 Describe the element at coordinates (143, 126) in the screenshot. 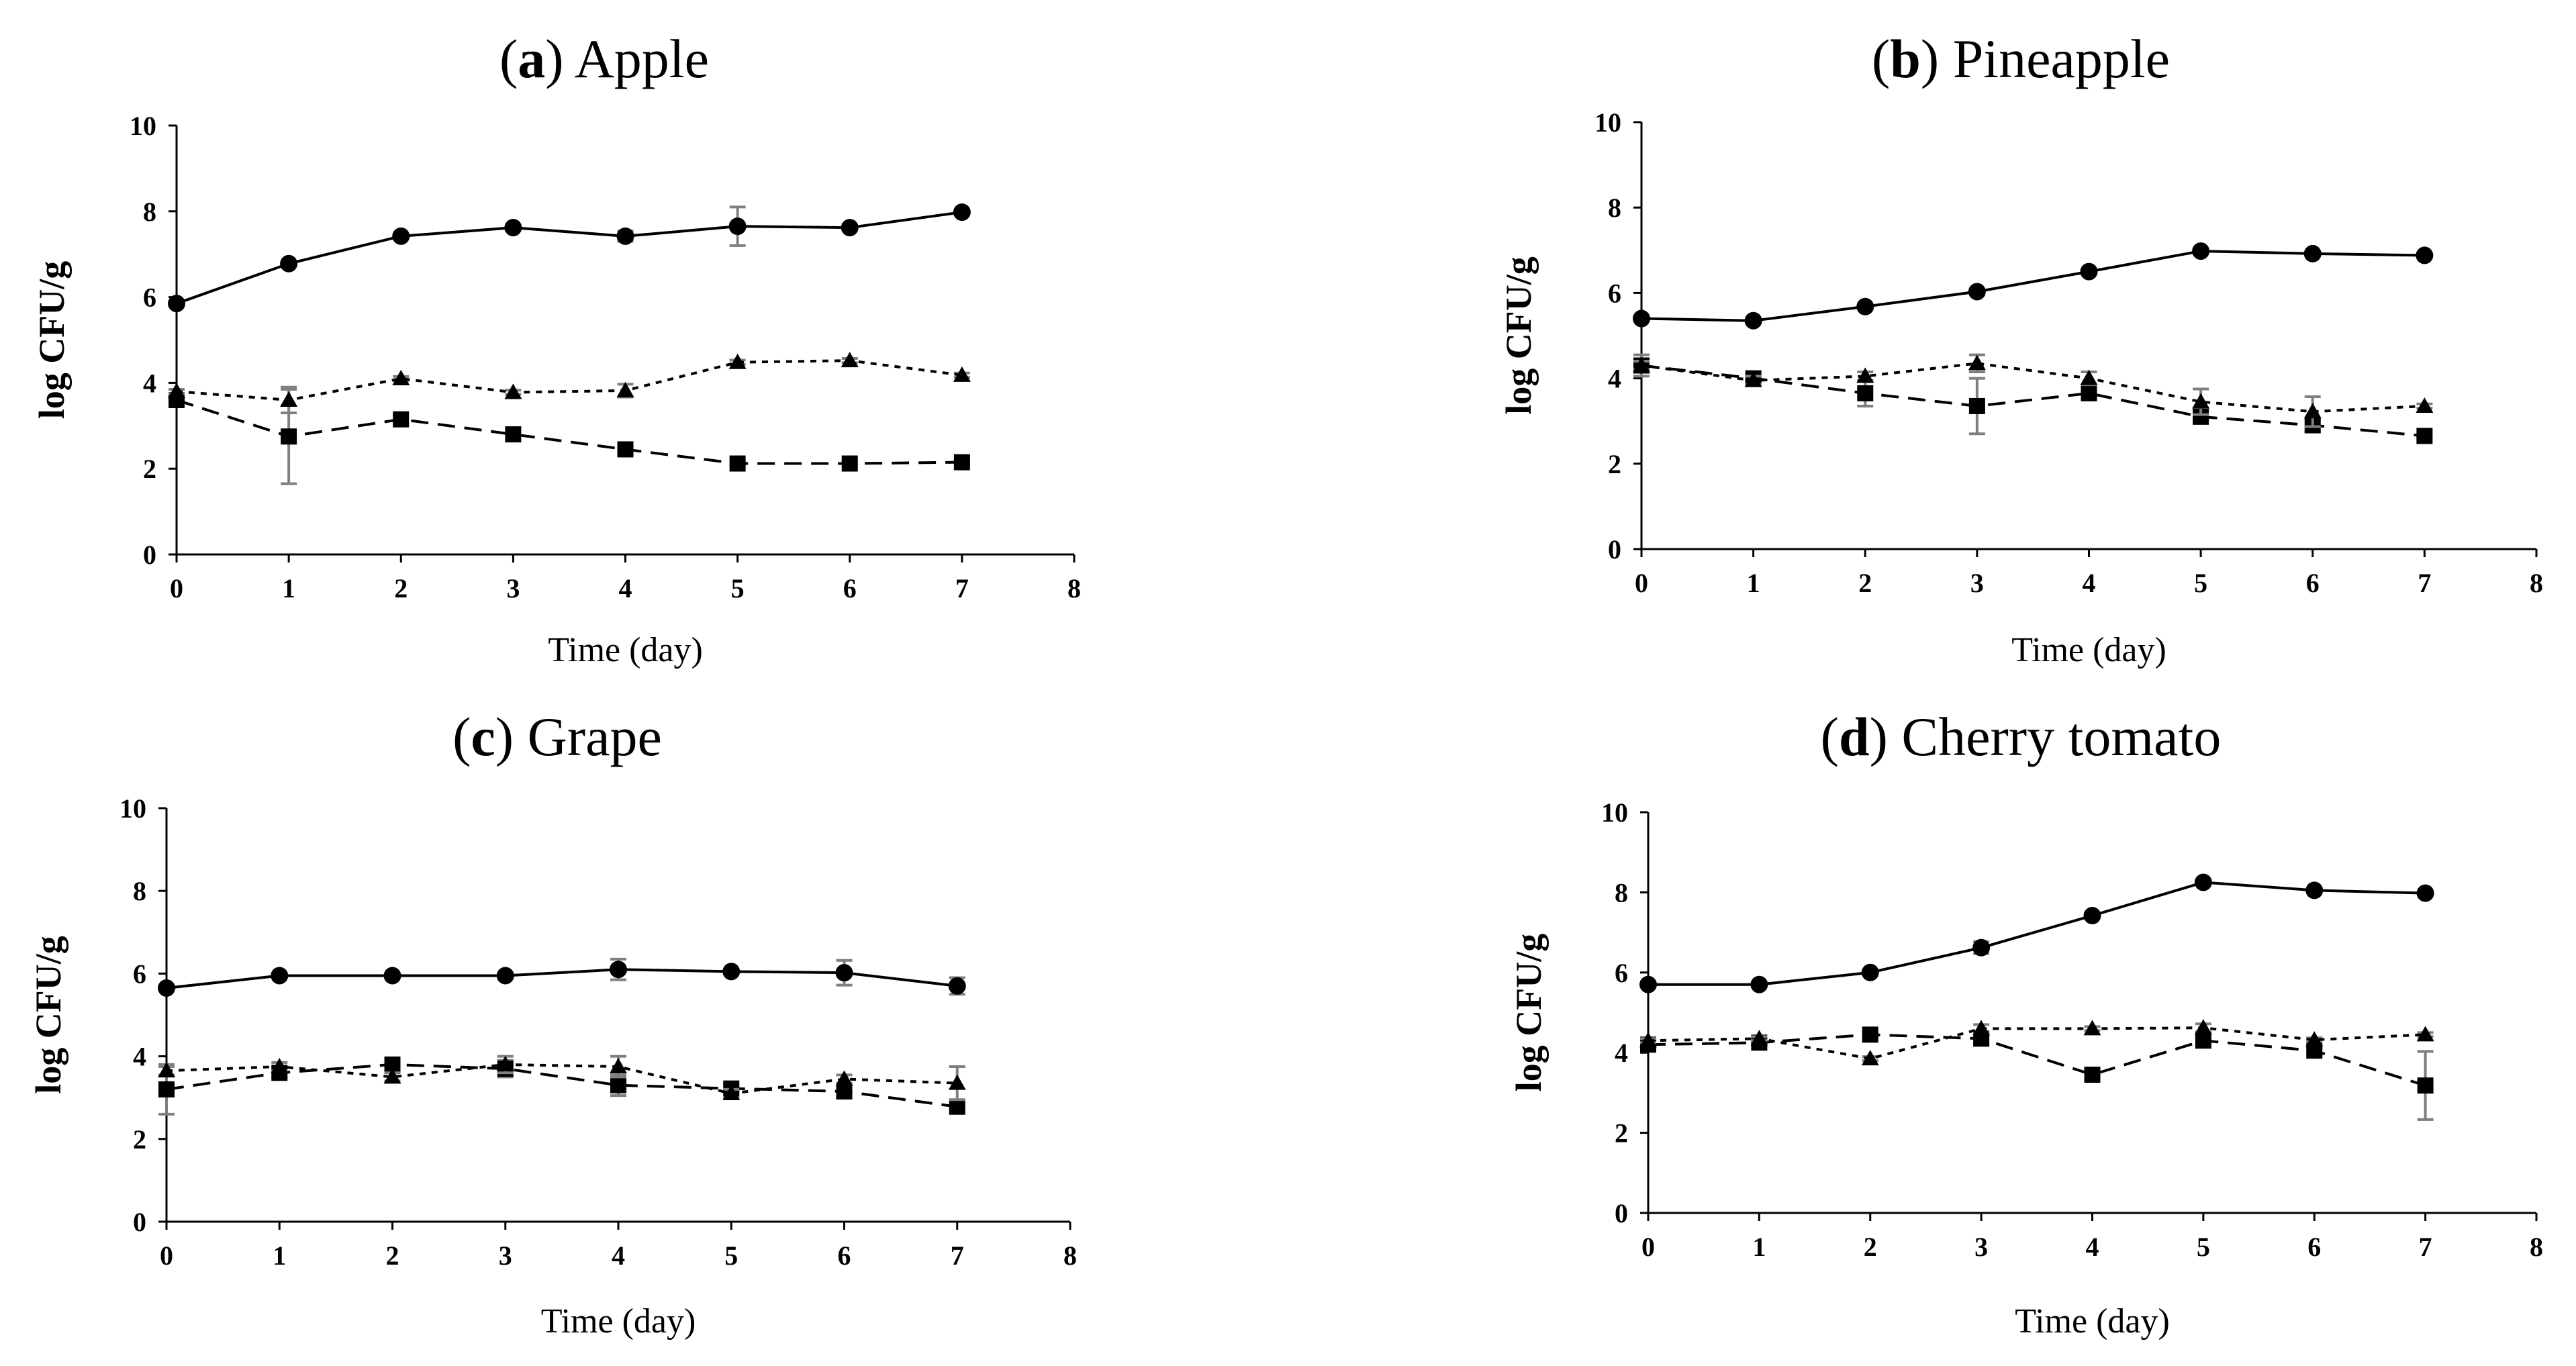

I see `y-tick-label: 10` at that location.